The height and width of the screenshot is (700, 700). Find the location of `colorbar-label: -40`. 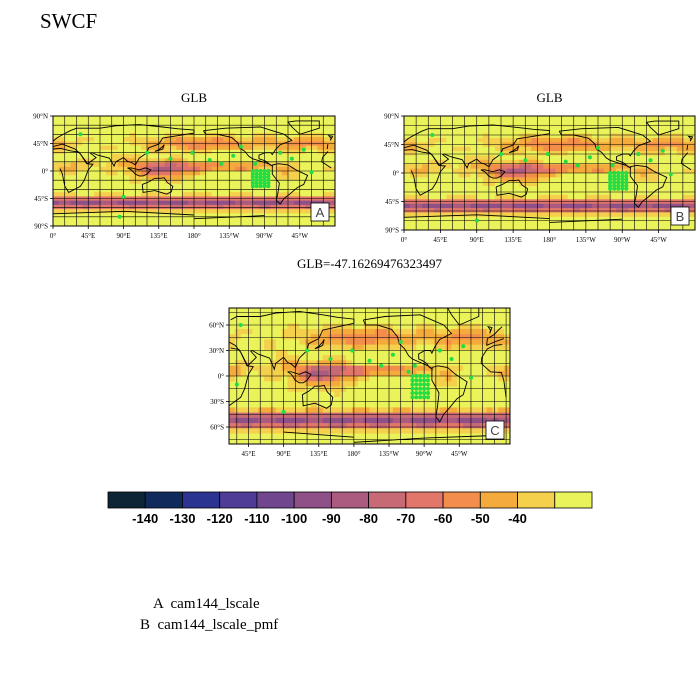

colorbar-label: -40 is located at coordinates (517, 518).